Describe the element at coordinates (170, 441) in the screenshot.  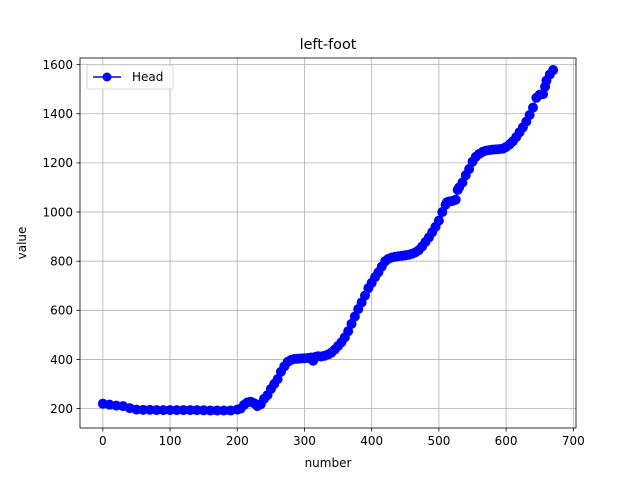
I see `x-tick-label: 100` at that location.